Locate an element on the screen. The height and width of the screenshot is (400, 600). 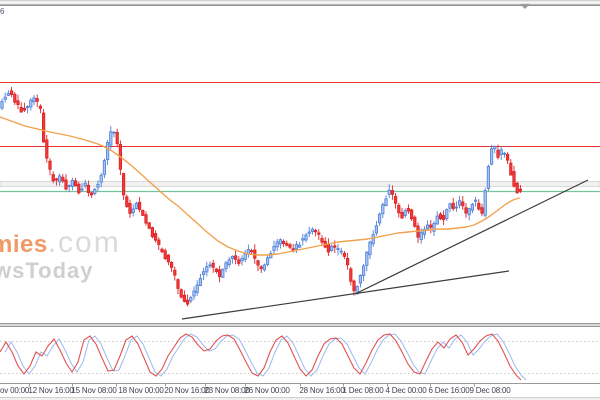
time-axis-scale is located at coordinates (300, 391).